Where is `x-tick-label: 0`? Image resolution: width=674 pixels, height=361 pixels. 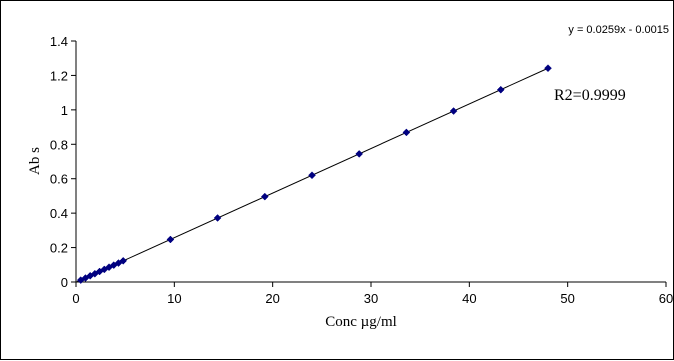 x-tick-label: 0 is located at coordinates (75, 298).